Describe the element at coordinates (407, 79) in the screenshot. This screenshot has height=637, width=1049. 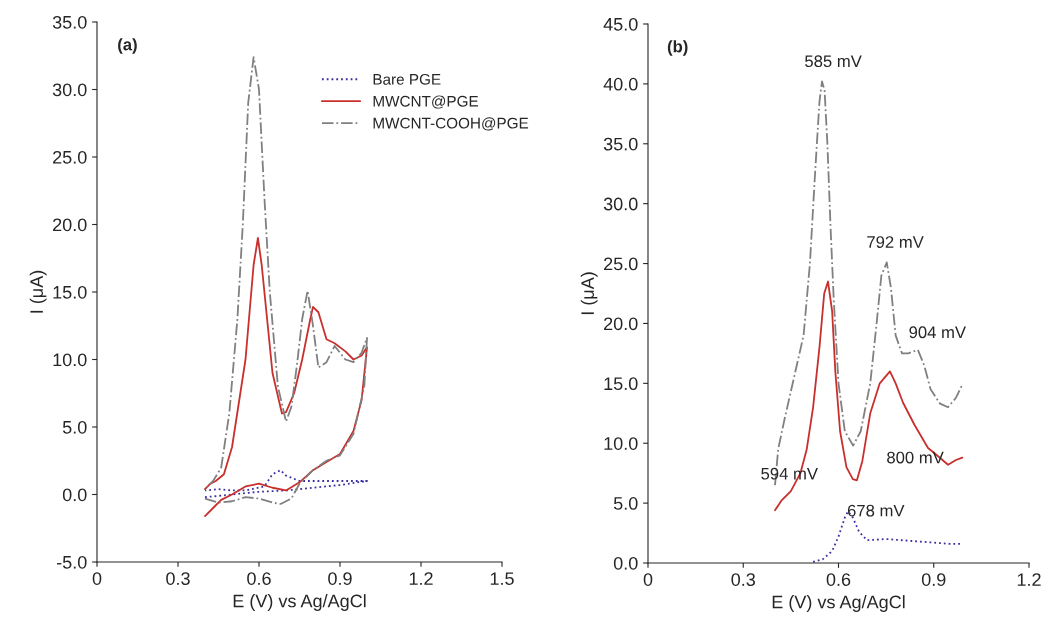
I see `legend-label: Bare PGE` at that location.